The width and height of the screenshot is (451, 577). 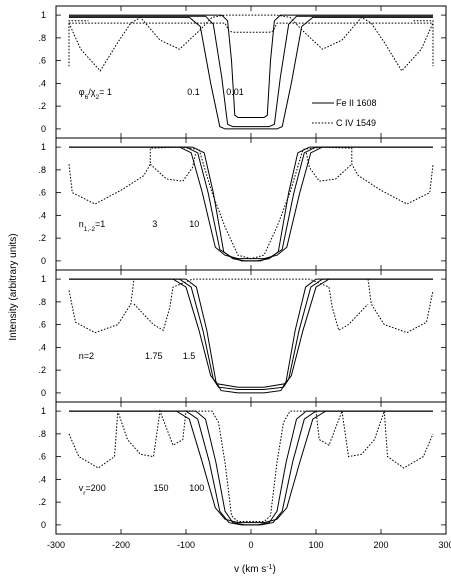 I want to click on x-tick-label: -300, so click(x=56, y=545).